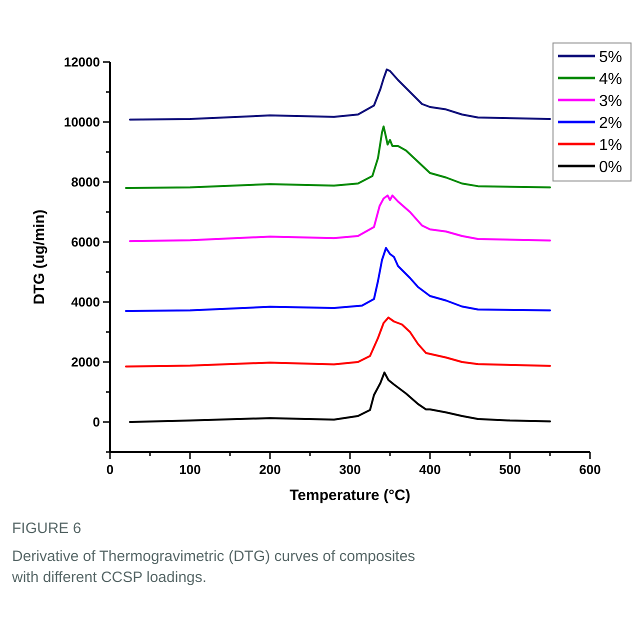  What do you see at coordinates (39, 257) in the screenshot?
I see `y-axis-title: DTG (ug/min)` at bounding box center [39, 257].